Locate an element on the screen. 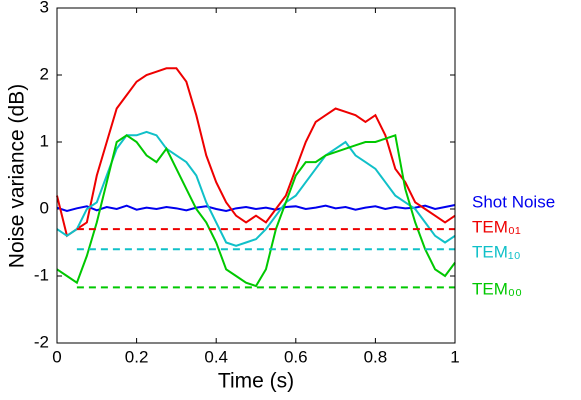 The height and width of the screenshot is (400, 581). legend-label: TEM₀₀ is located at coordinates (497, 288).